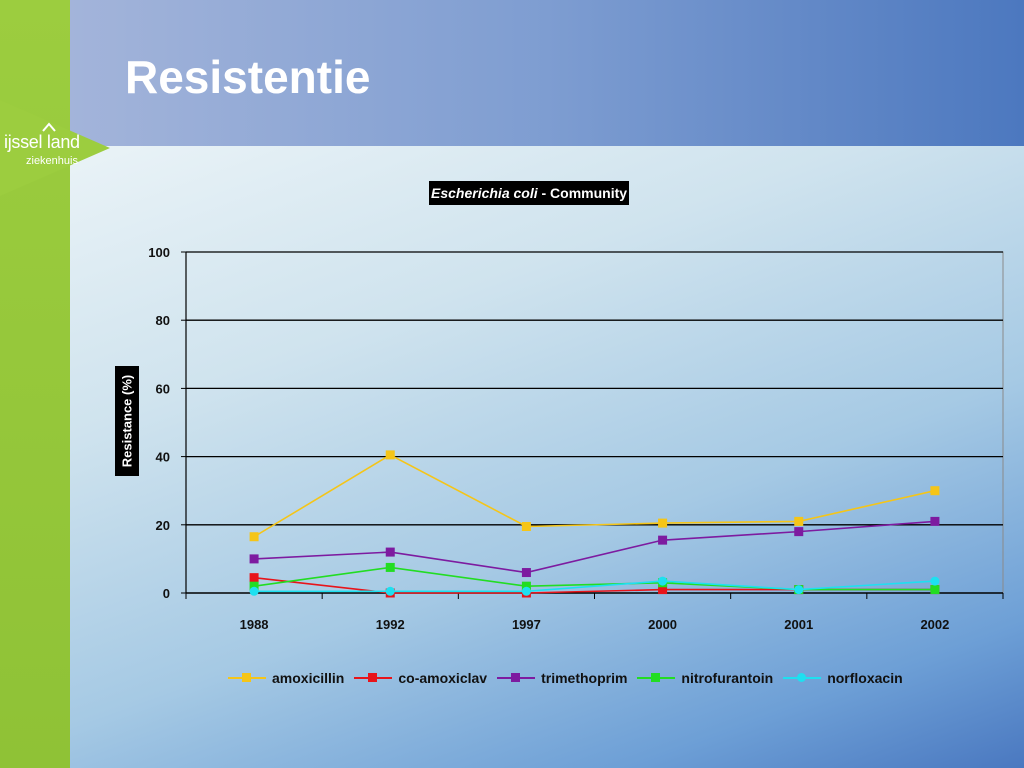  I want to click on chart-title-organism: Escherichia coli, so click(484, 193).